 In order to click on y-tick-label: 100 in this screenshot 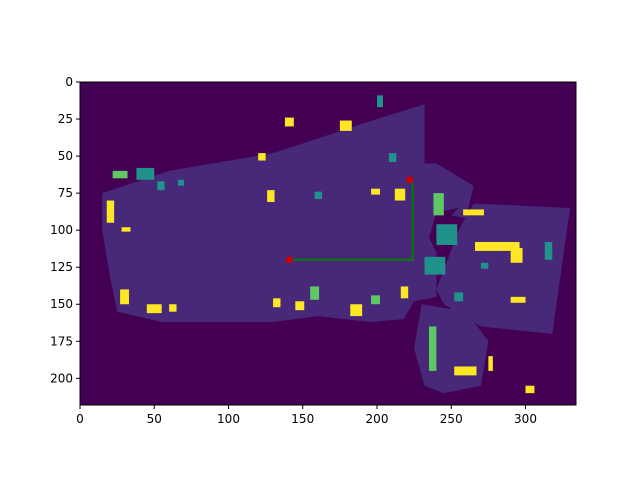, I will do `click(61, 230)`.